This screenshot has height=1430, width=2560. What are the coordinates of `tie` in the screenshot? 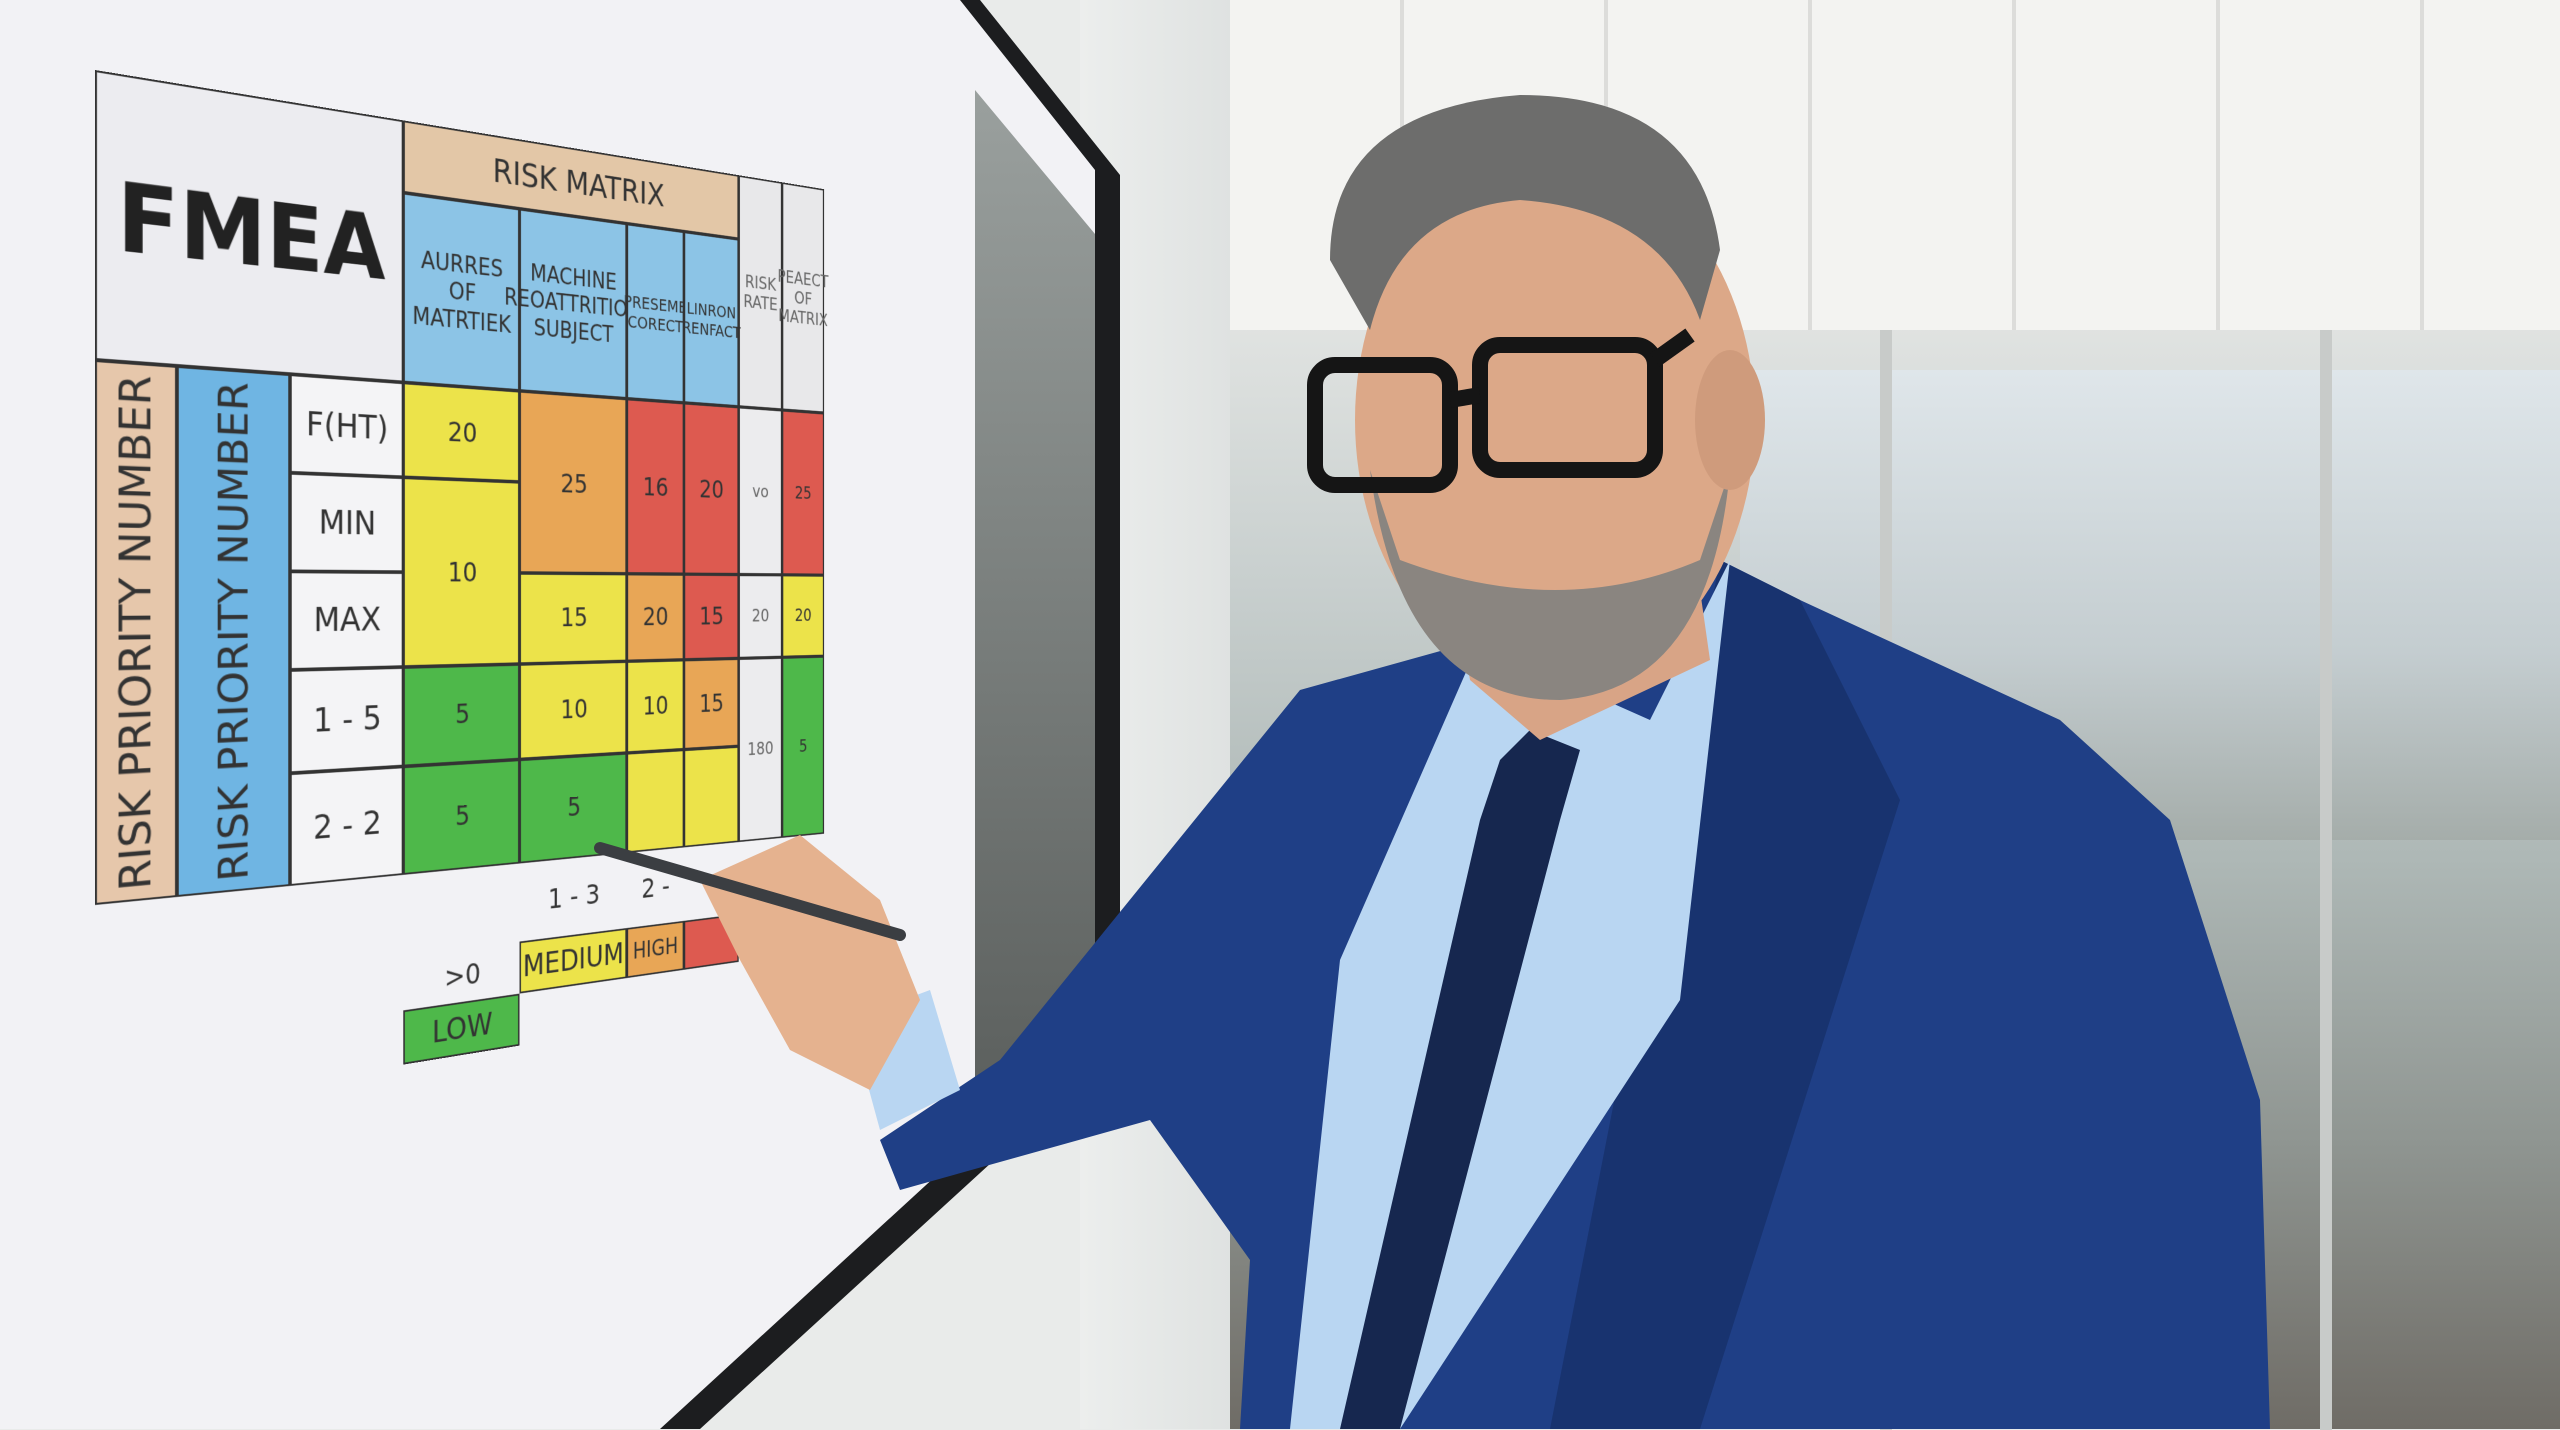 It's located at (1460, 1079).